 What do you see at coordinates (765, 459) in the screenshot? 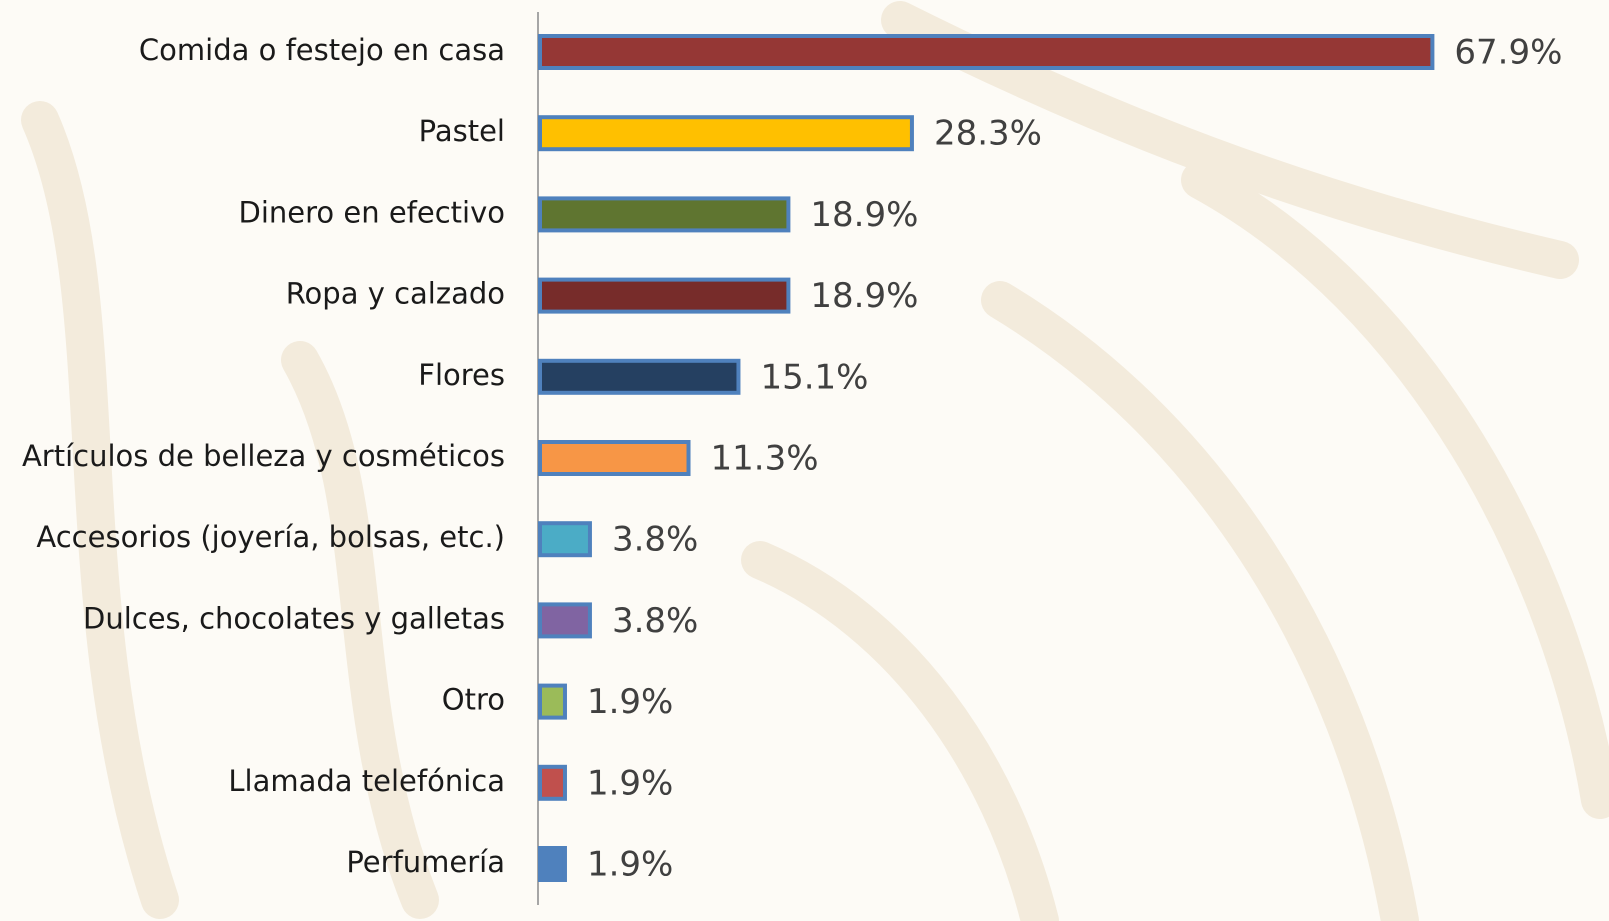
I see `value-label: 11.3%` at bounding box center [765, 459].